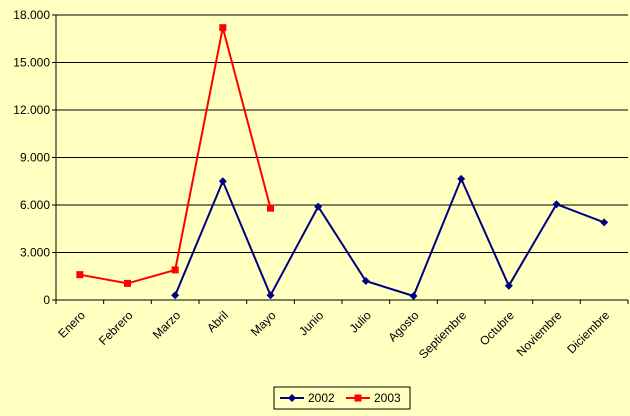 The width and height of the screenshot is (630, 416). I want to click on legend-entry: 2002, so click(307, 398).